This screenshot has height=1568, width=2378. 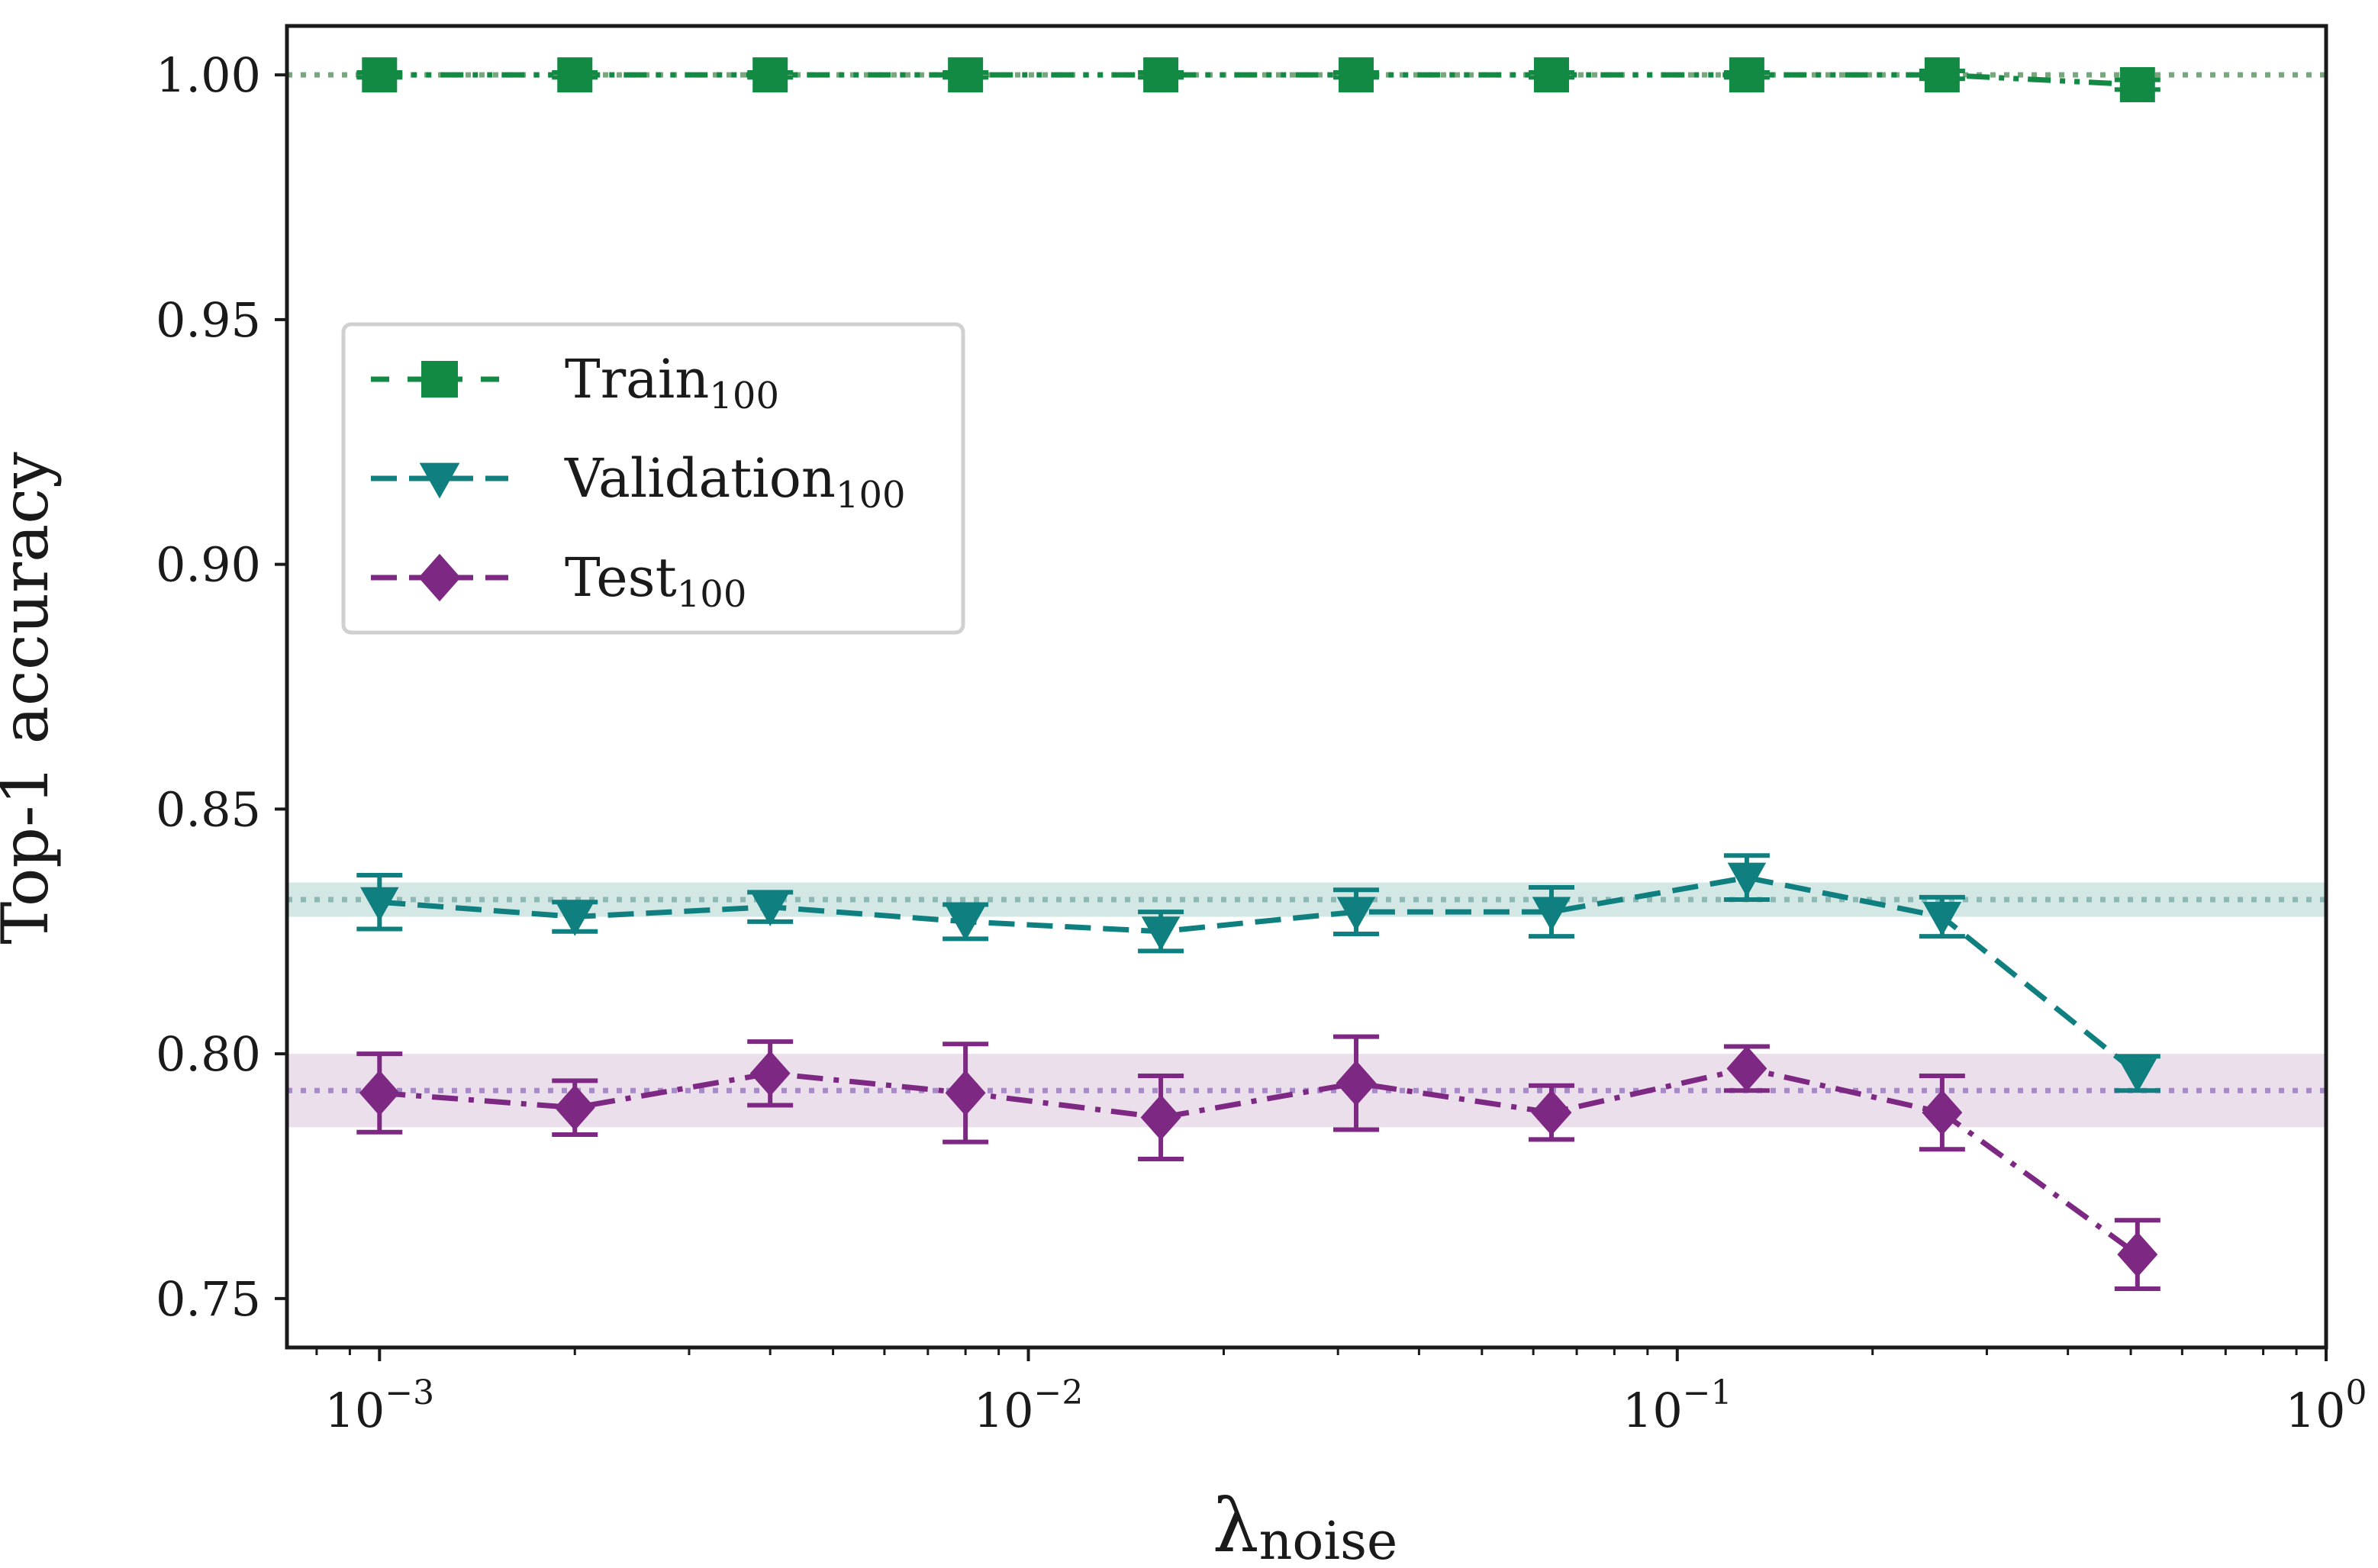 I want to click on legend-entry-test: Test100, so click(x=558, y=581).